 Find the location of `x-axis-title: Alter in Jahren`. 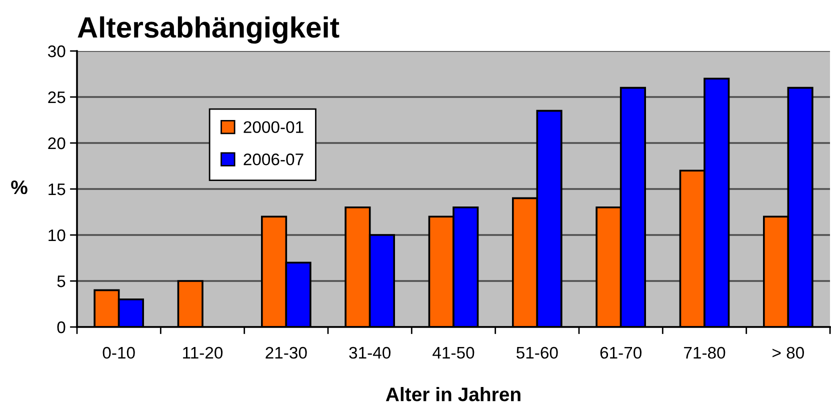

x-axis-title: Alter in Jahren is located at coordinates (453, 394).